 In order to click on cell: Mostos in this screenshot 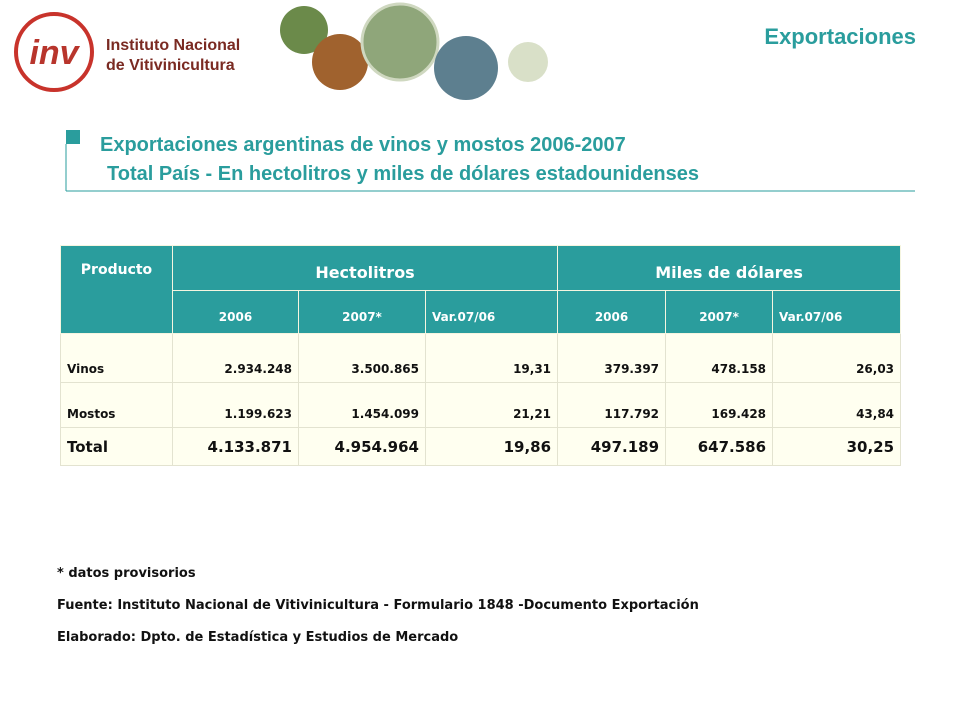, I will do `click(116, 405)`.